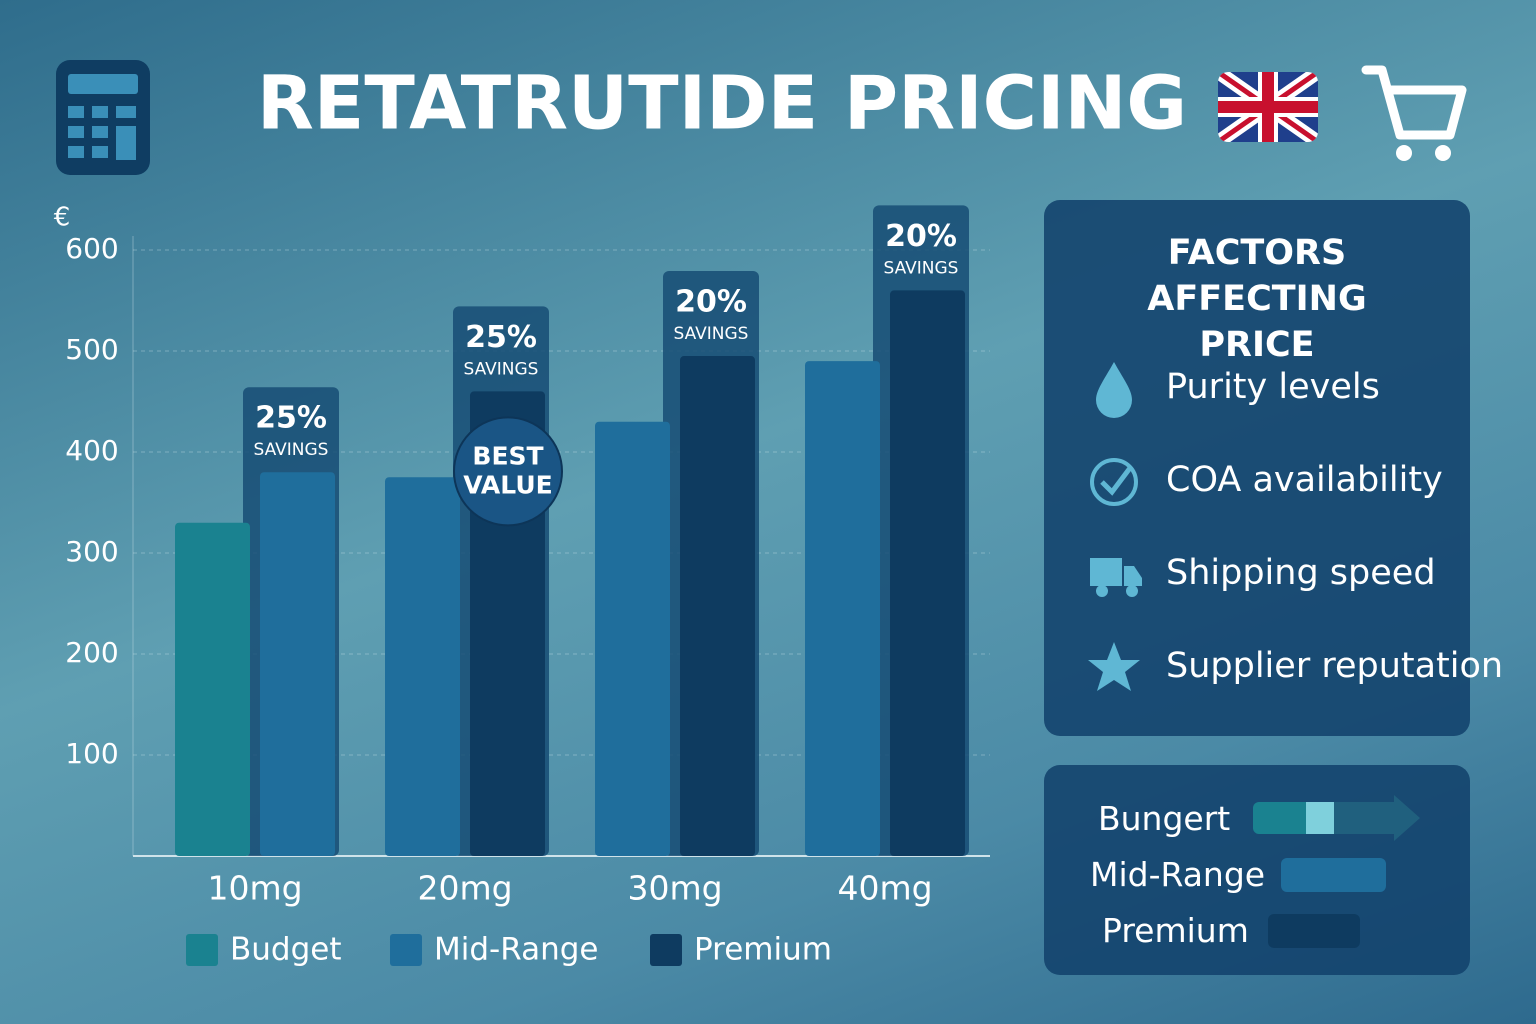  I want to click on factor-icons, so click(1115, 526).